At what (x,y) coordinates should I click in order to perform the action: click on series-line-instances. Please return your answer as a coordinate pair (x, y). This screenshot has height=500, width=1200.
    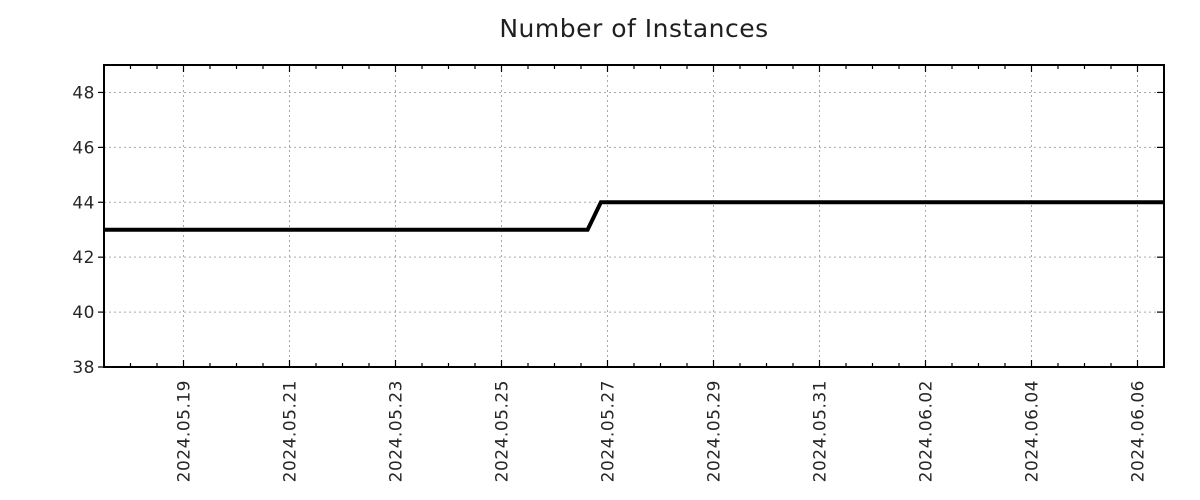
    Looking at the image, I should click on (634, 216).